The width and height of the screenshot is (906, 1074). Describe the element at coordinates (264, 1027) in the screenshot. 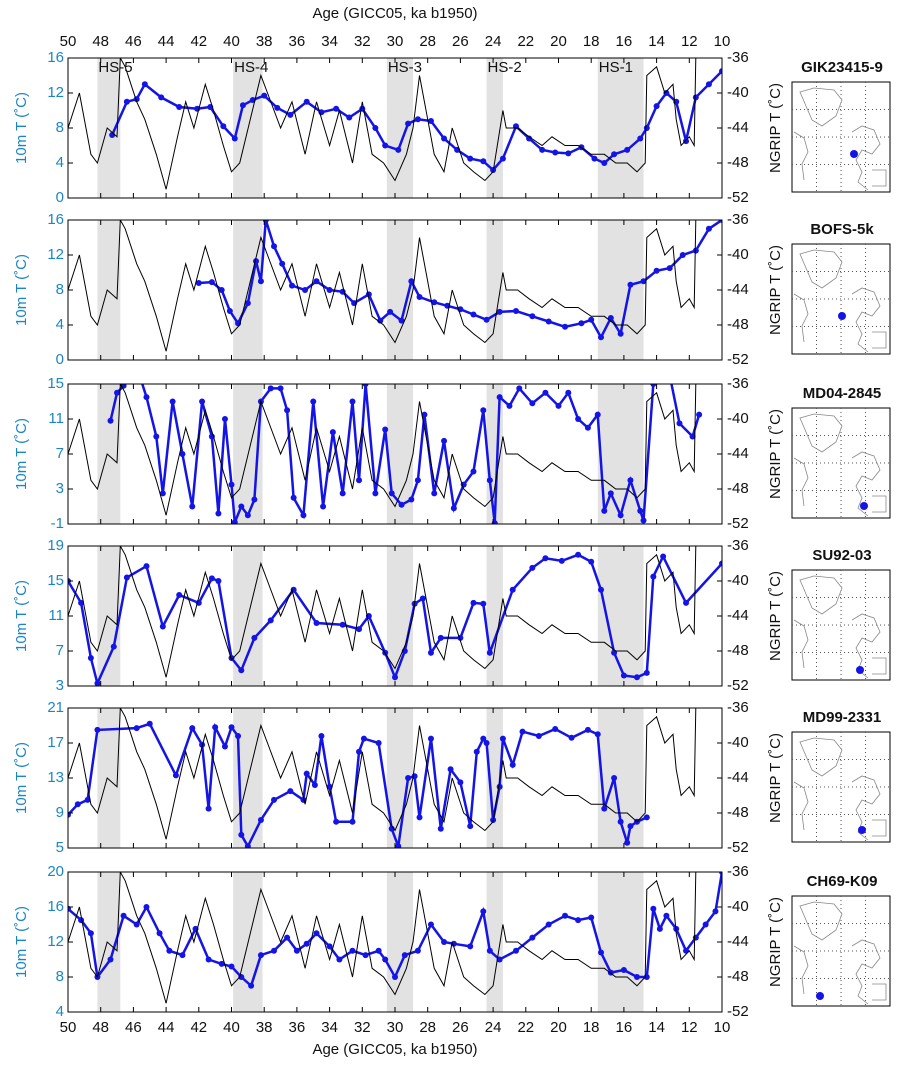

I see `x-tick-label: 38` at that location.